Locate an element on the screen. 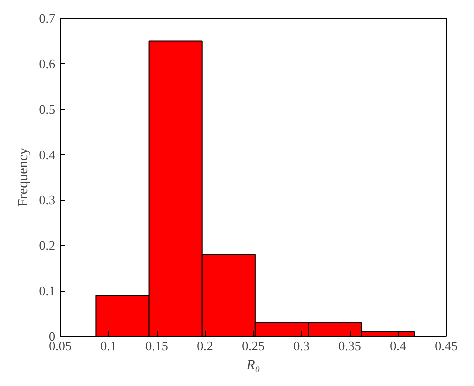 The height and width of the screenshot is (386, 474). x-tick-label: 0.25 is located at coordinates (253, 346).